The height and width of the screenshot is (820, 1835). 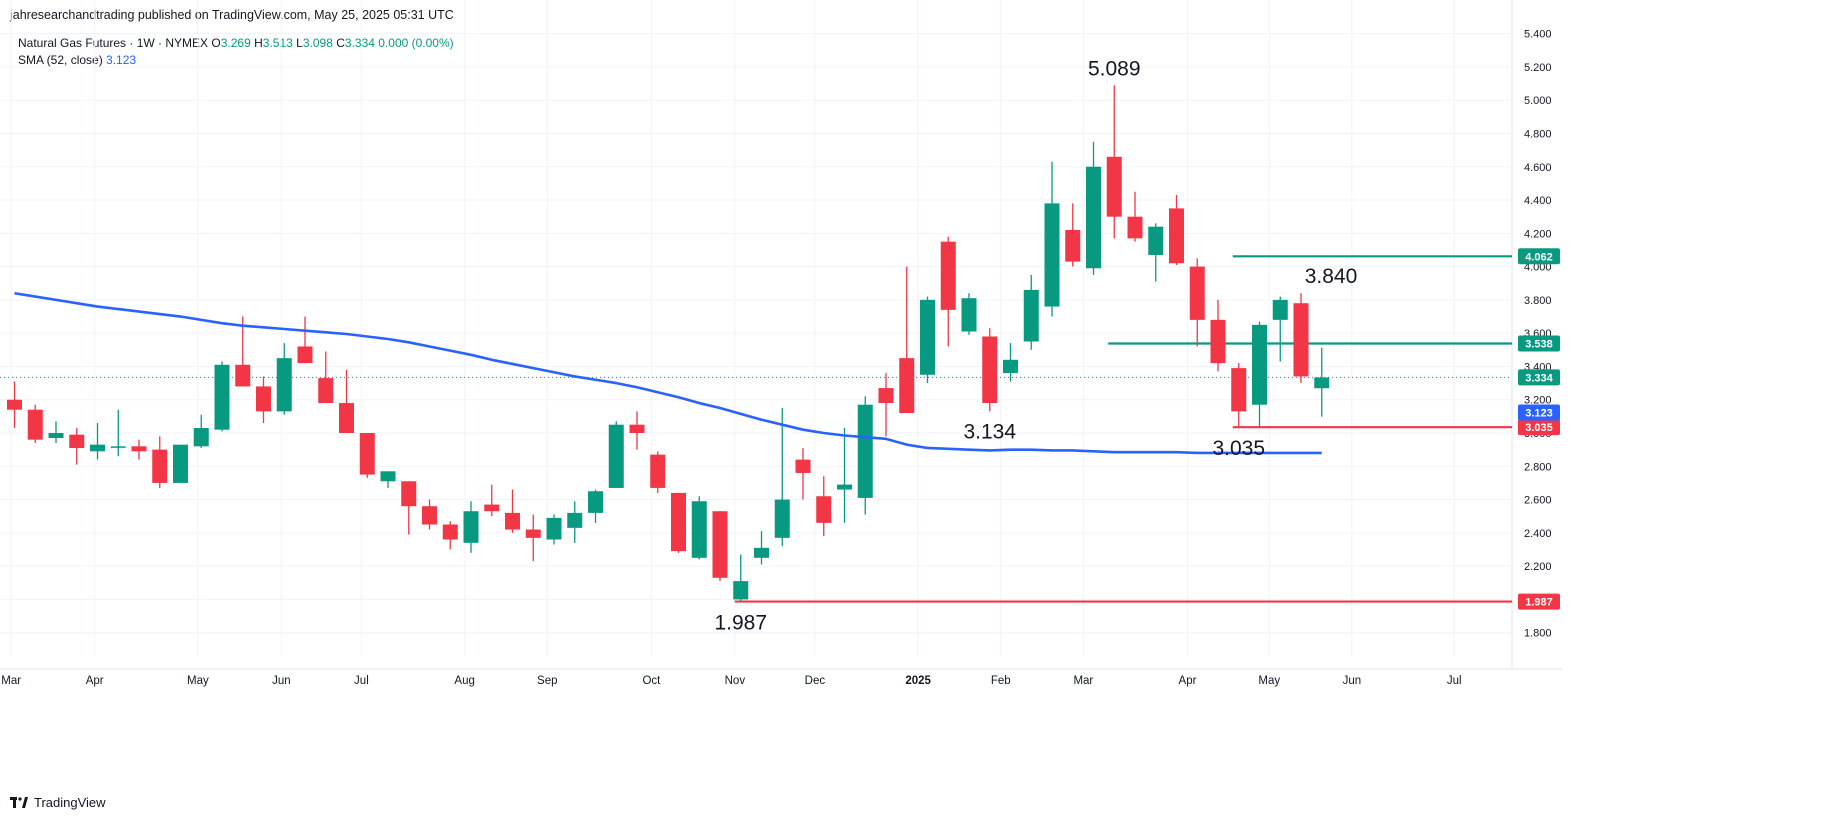 I want to click on close-label: C, so click(x=340, y=43).